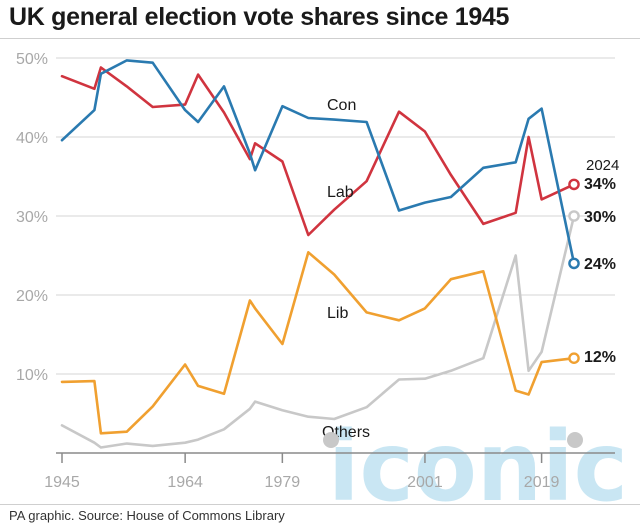  What do you see at coordinates (32, 375) in the screenshot?
I see `y-tick-label-10: 10%` at bounding box center [32, 375].